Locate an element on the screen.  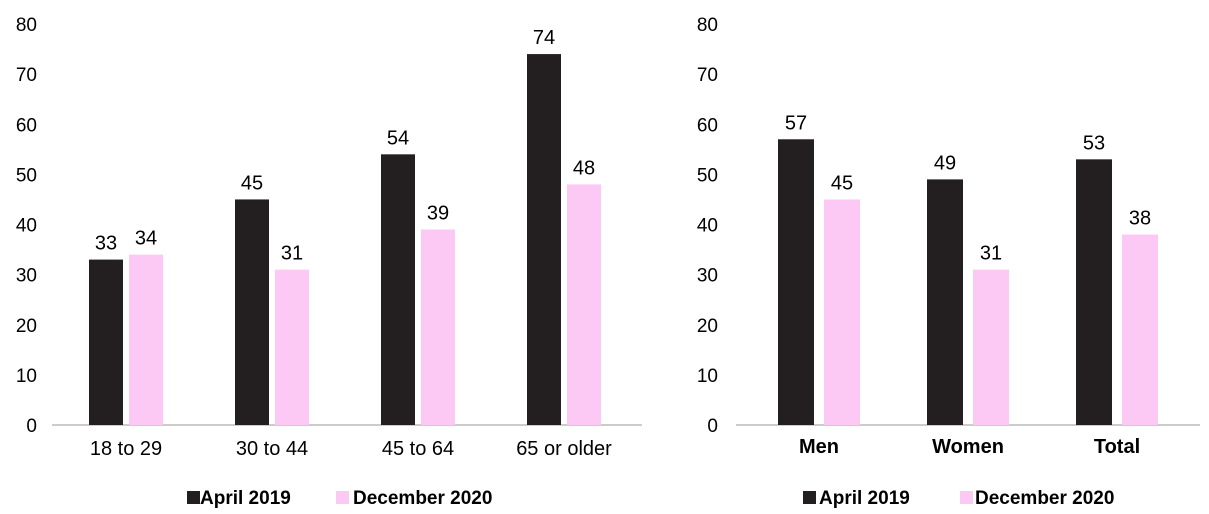
x-tick-label: 65 or older is located at coordinates (564, 449).